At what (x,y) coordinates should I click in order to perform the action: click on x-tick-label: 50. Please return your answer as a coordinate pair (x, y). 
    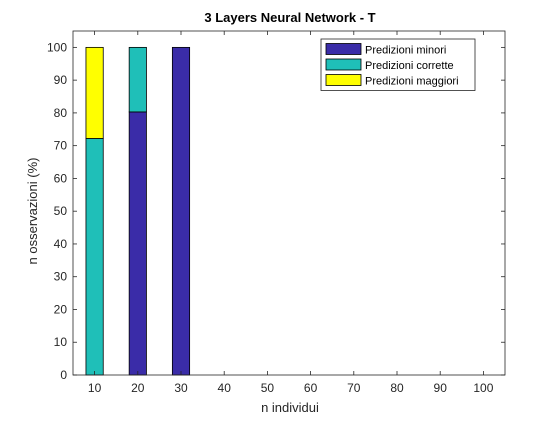
    Looking at the image, I should click on (268, 388).